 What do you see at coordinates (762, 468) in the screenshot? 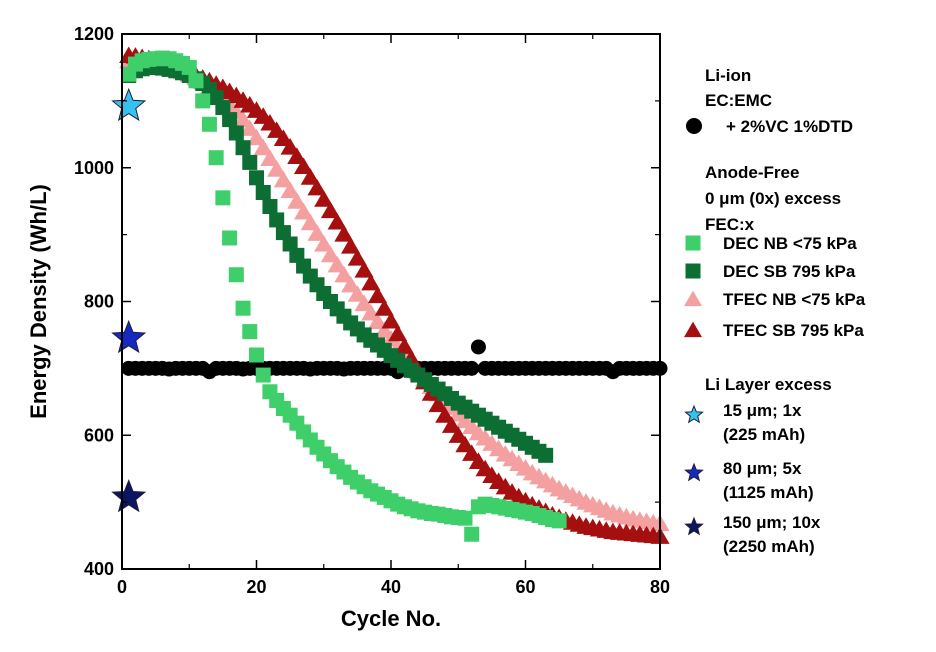
I see `legend-entry-label: 80 μm; 5x` at bounding box center [762, 468].